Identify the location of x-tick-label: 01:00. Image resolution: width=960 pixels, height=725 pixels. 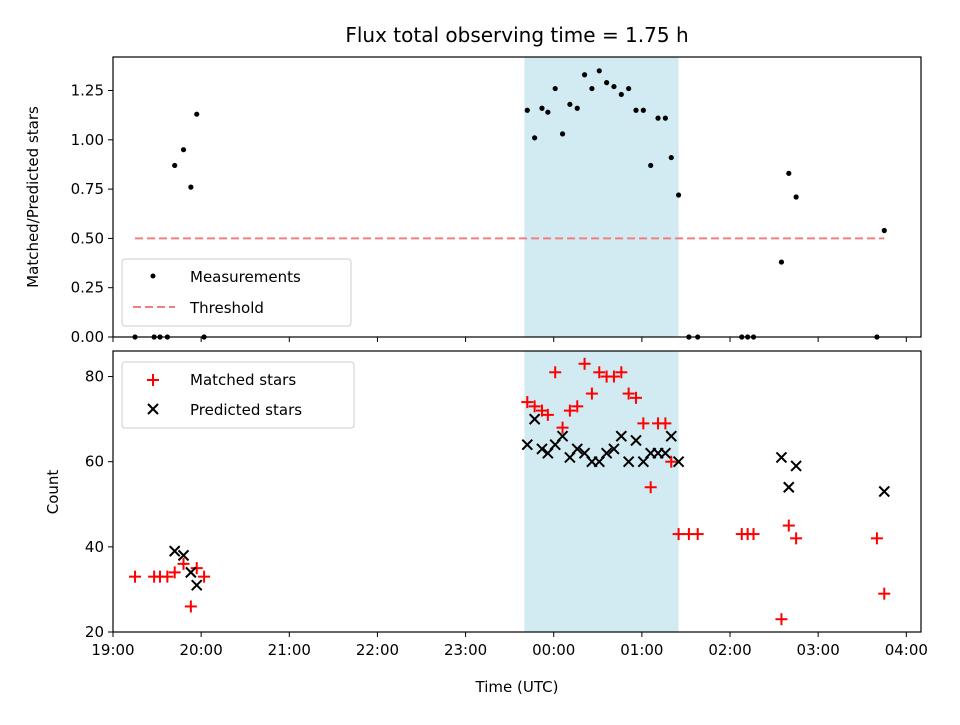
(641, 650).